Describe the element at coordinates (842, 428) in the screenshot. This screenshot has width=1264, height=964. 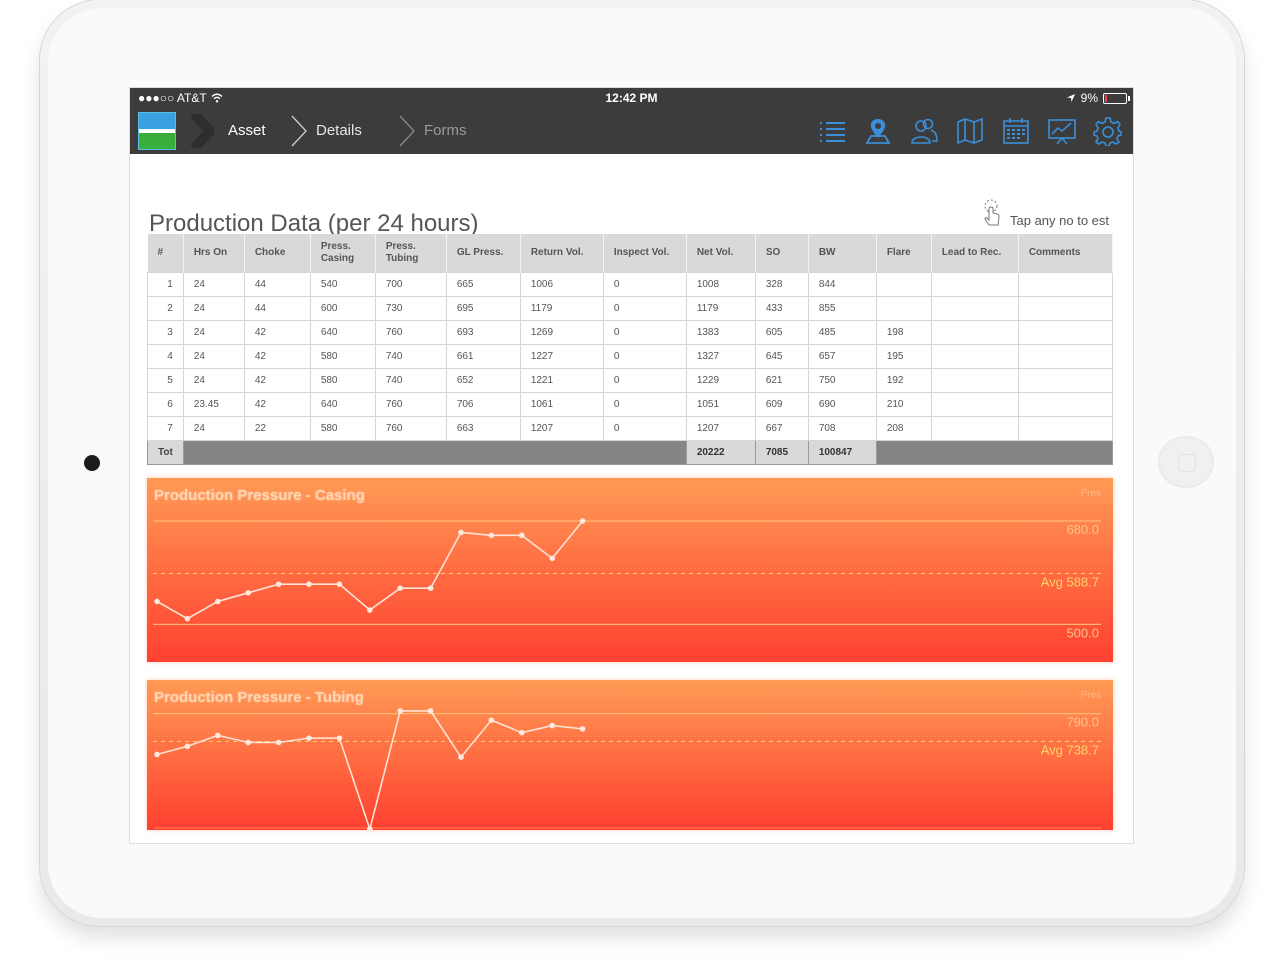
I see `cell-bw: 708` at that location.